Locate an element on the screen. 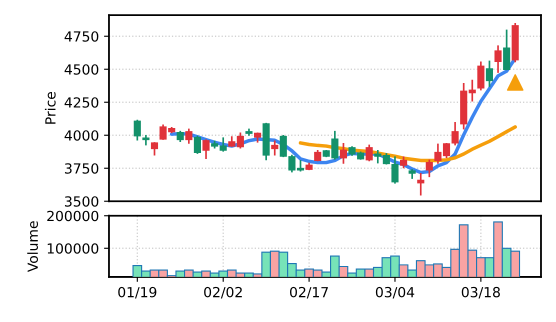 Image resolution: width=556 pixels, height=322 pixels. y-tick-label: 100000 is located at coordinates (73, 248).